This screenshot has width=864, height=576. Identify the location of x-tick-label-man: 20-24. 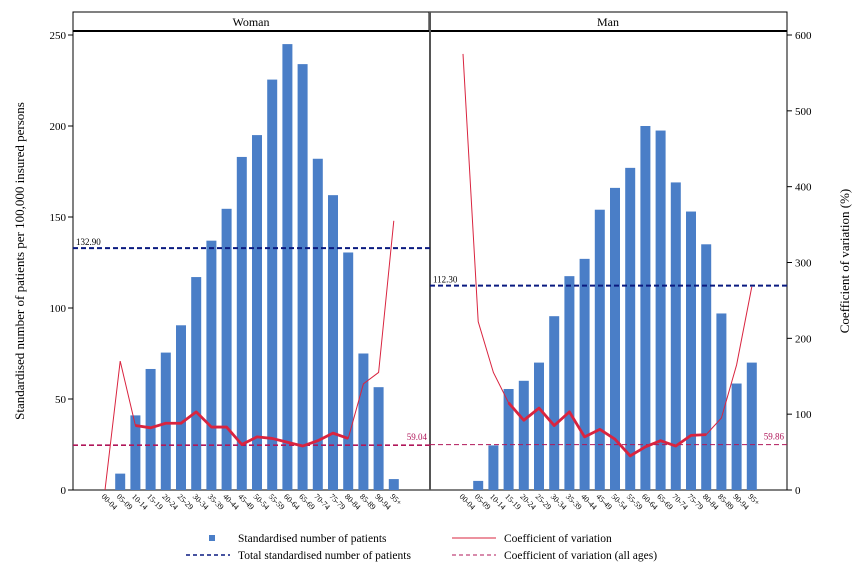
(528, 502).